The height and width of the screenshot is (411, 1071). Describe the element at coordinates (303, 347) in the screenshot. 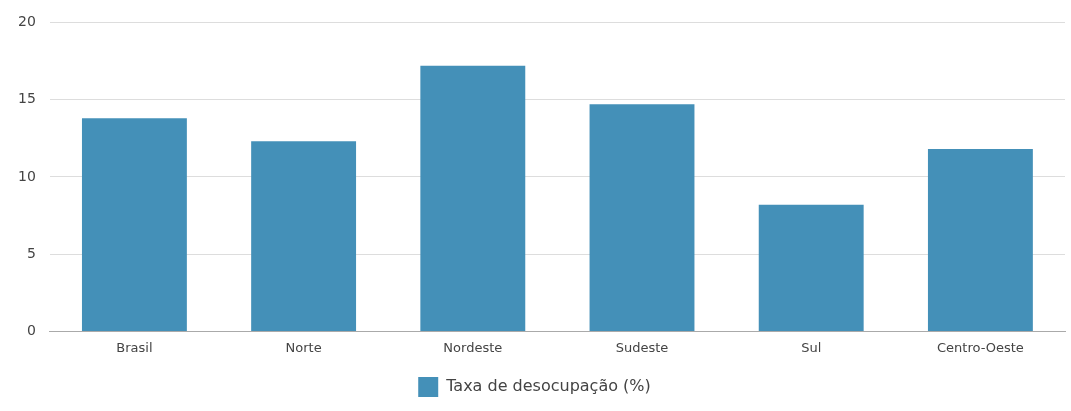

I see `x-tick-label: Norte` at that location.